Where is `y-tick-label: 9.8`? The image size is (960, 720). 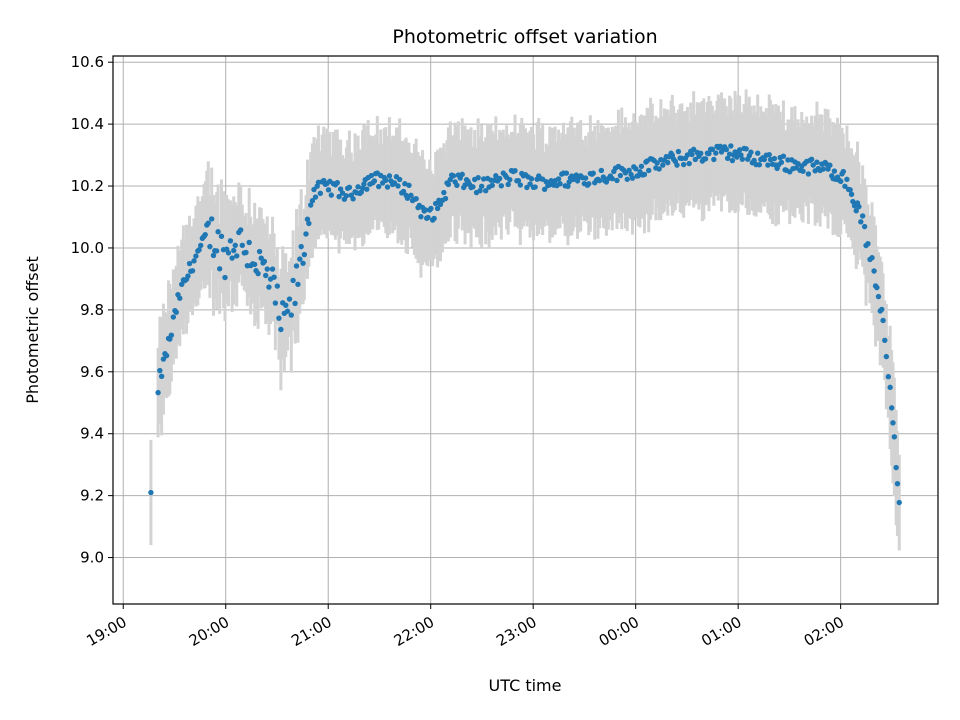
y-tick-label: 9.8 is located at coordinates (92, 310).